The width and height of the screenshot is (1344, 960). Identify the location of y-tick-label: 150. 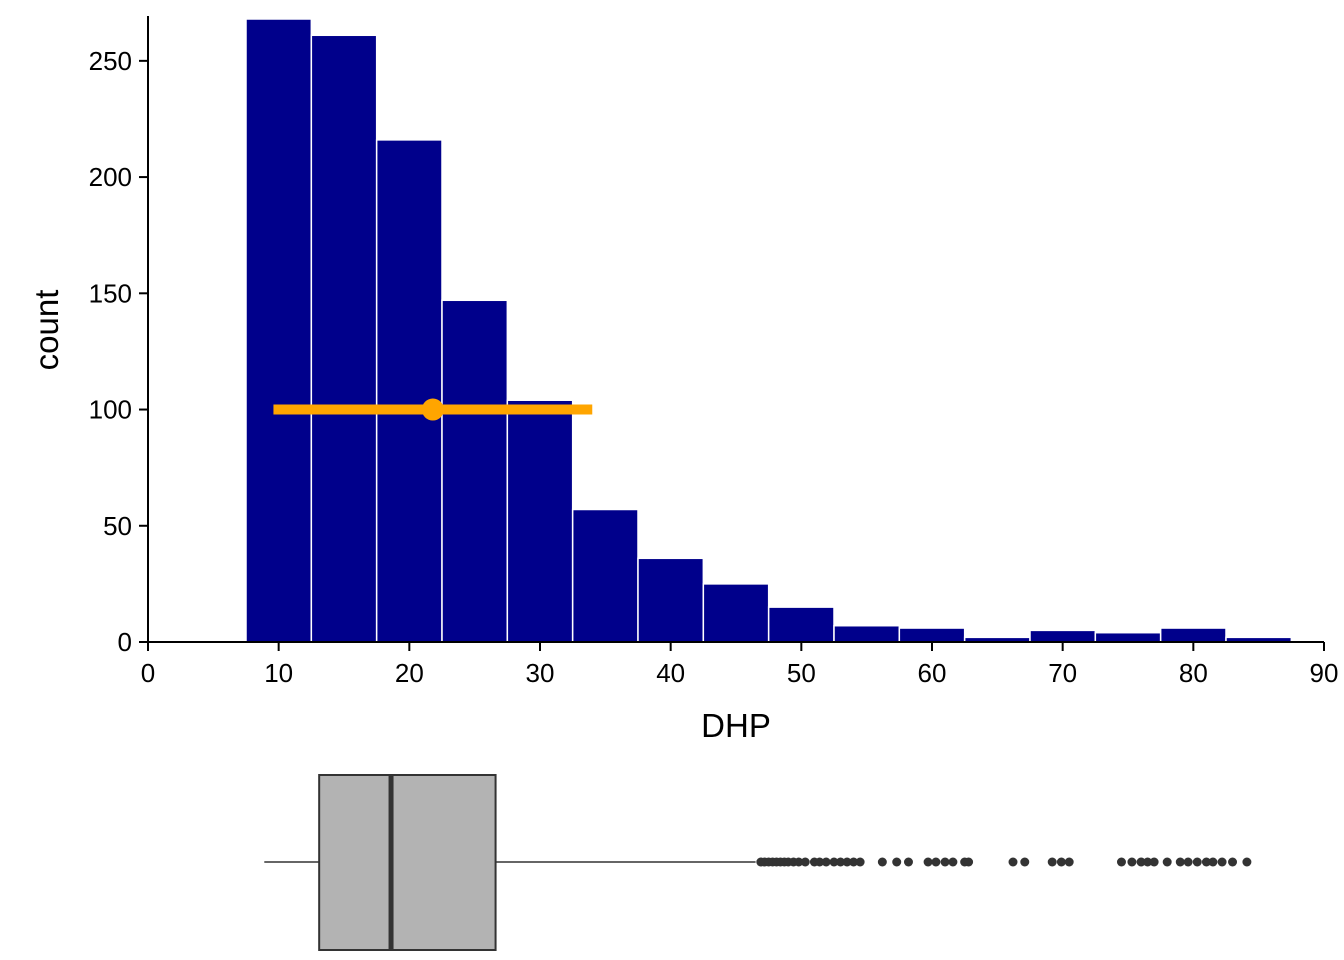
(110, 293).